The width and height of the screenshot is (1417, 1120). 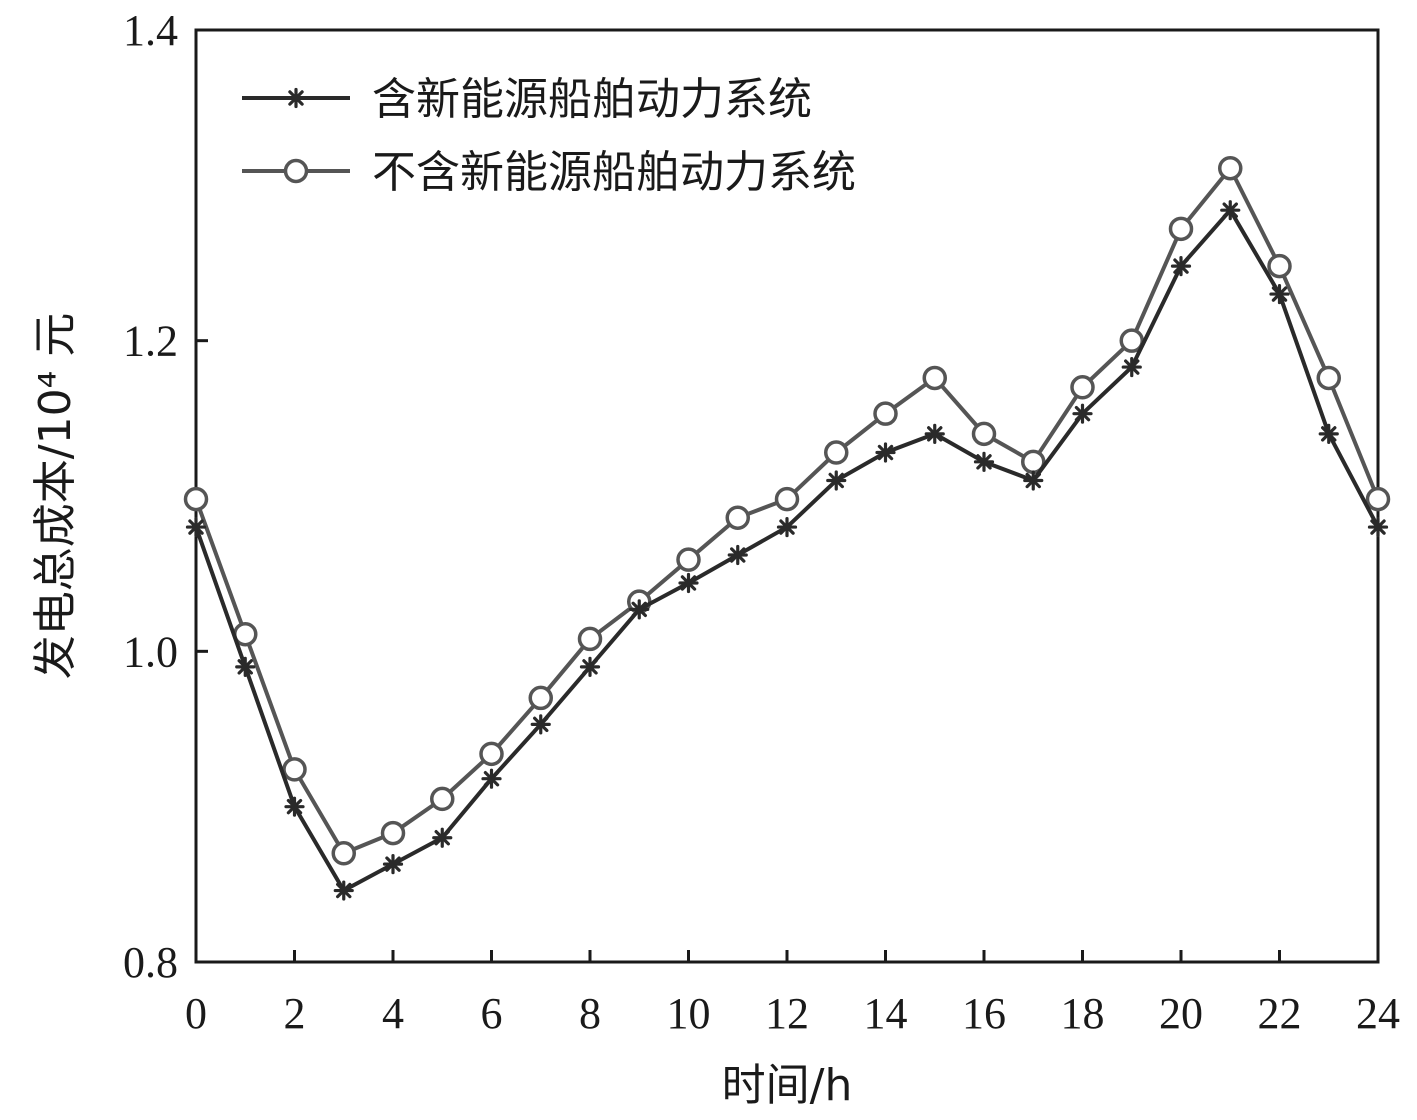 What do you see at coordinates (1378, 1013) in the screenshot?
I see `x-tick-label: 24` at bounding box center [1378, 1013].